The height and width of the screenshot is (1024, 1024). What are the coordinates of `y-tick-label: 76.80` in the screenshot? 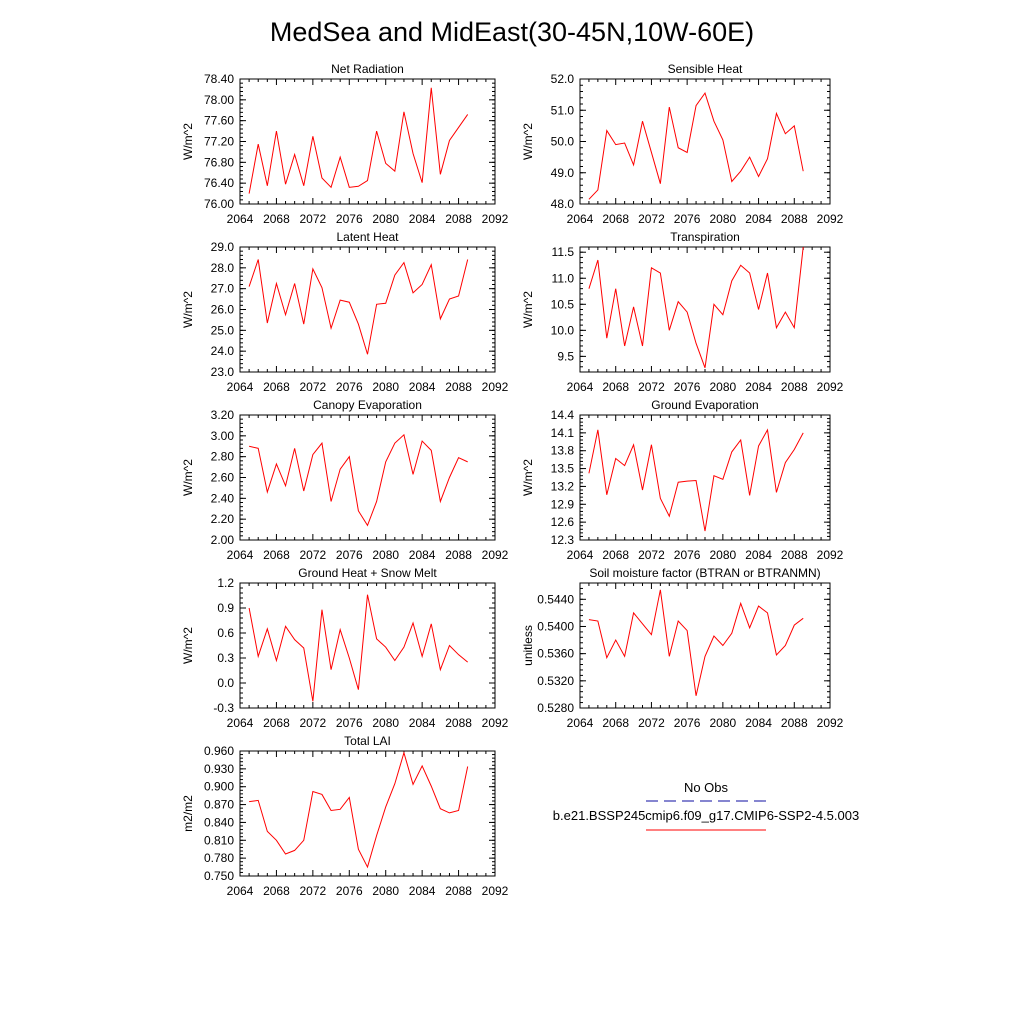 It's located at (219, 162).